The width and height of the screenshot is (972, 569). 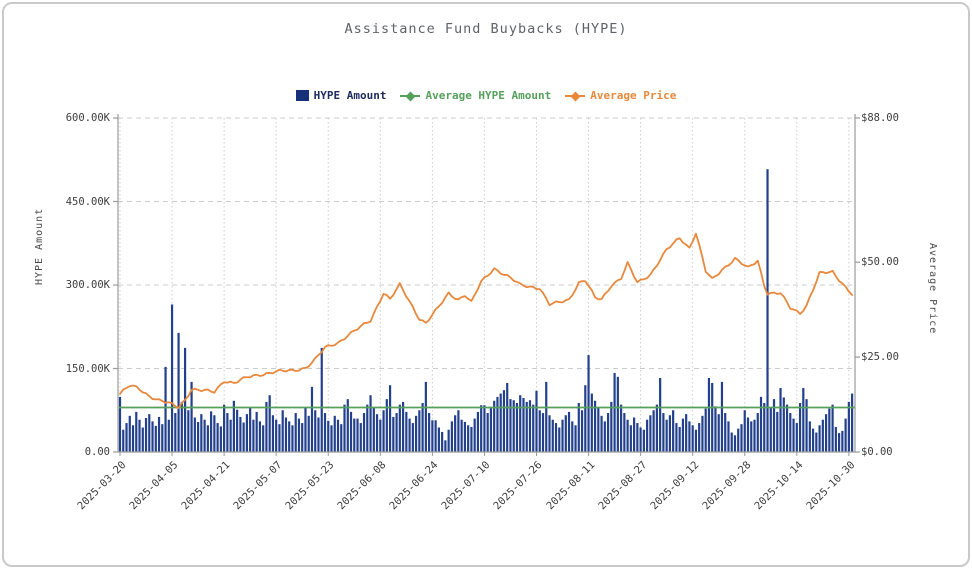 What do you see at coordinates (350, 95) in the screenshot?
I see `legend-label: HYPE Amount` at bounding box center [350, 95].